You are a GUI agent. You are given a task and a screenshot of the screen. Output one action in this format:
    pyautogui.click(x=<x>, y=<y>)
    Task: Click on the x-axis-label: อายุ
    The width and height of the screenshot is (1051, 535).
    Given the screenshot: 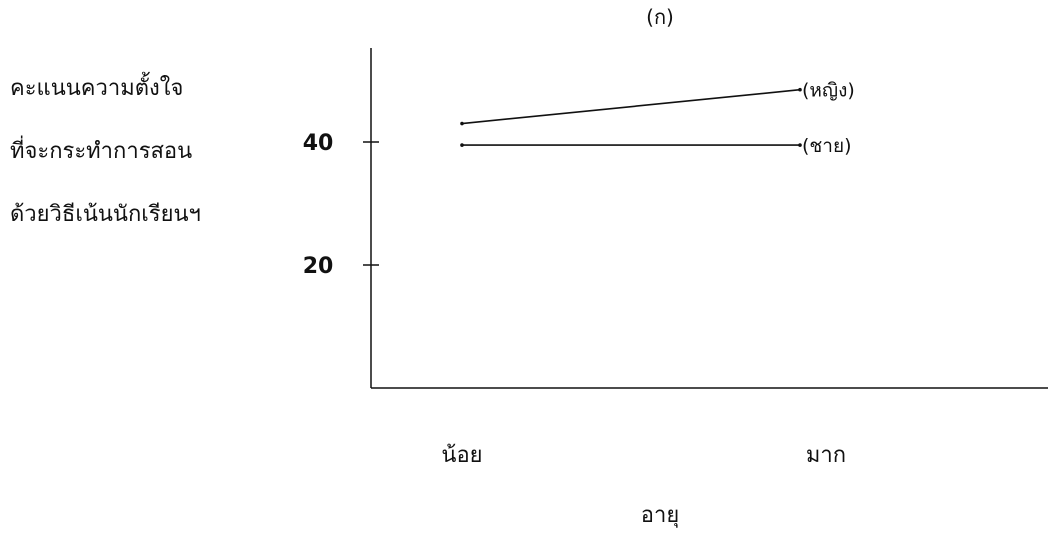 What is the action you would take?
    pyautogui.click(x=660, y=515)
    